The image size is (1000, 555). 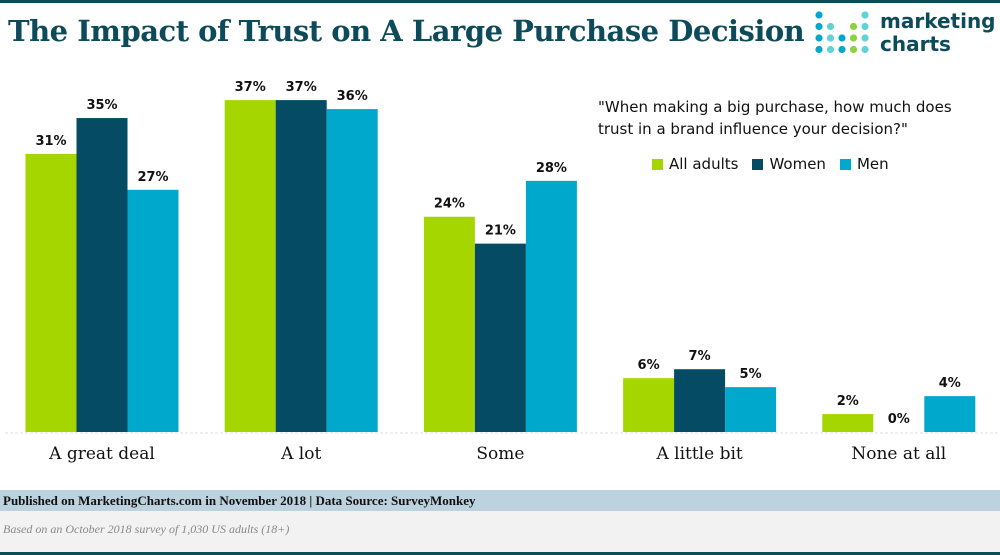 I want to click on legend-item-women: Women, so click(x=789, y=164).